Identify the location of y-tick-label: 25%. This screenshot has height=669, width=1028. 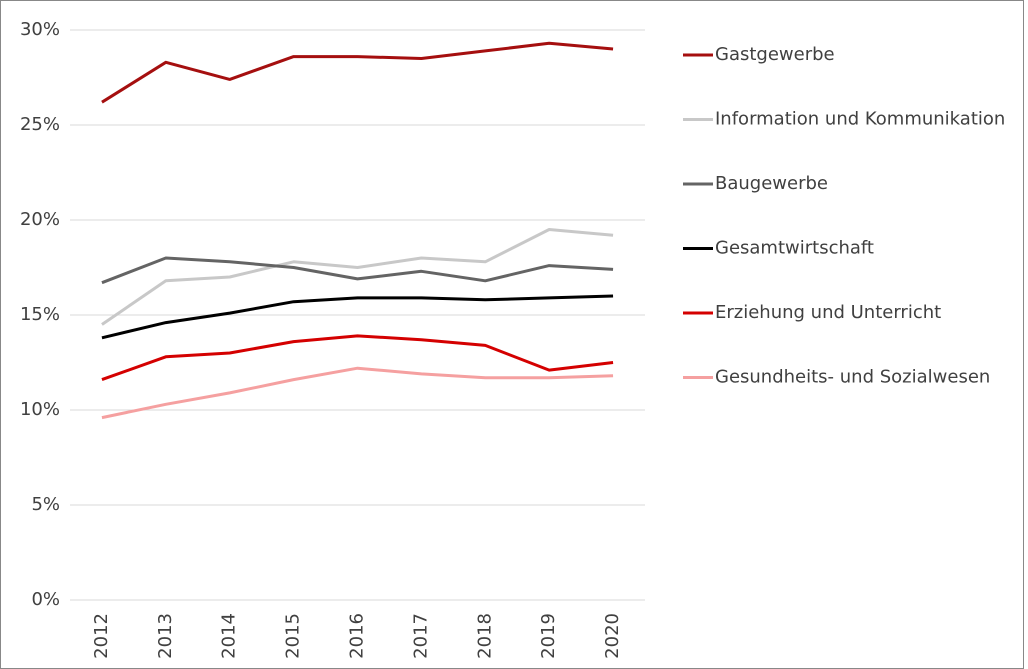
(40, 124).